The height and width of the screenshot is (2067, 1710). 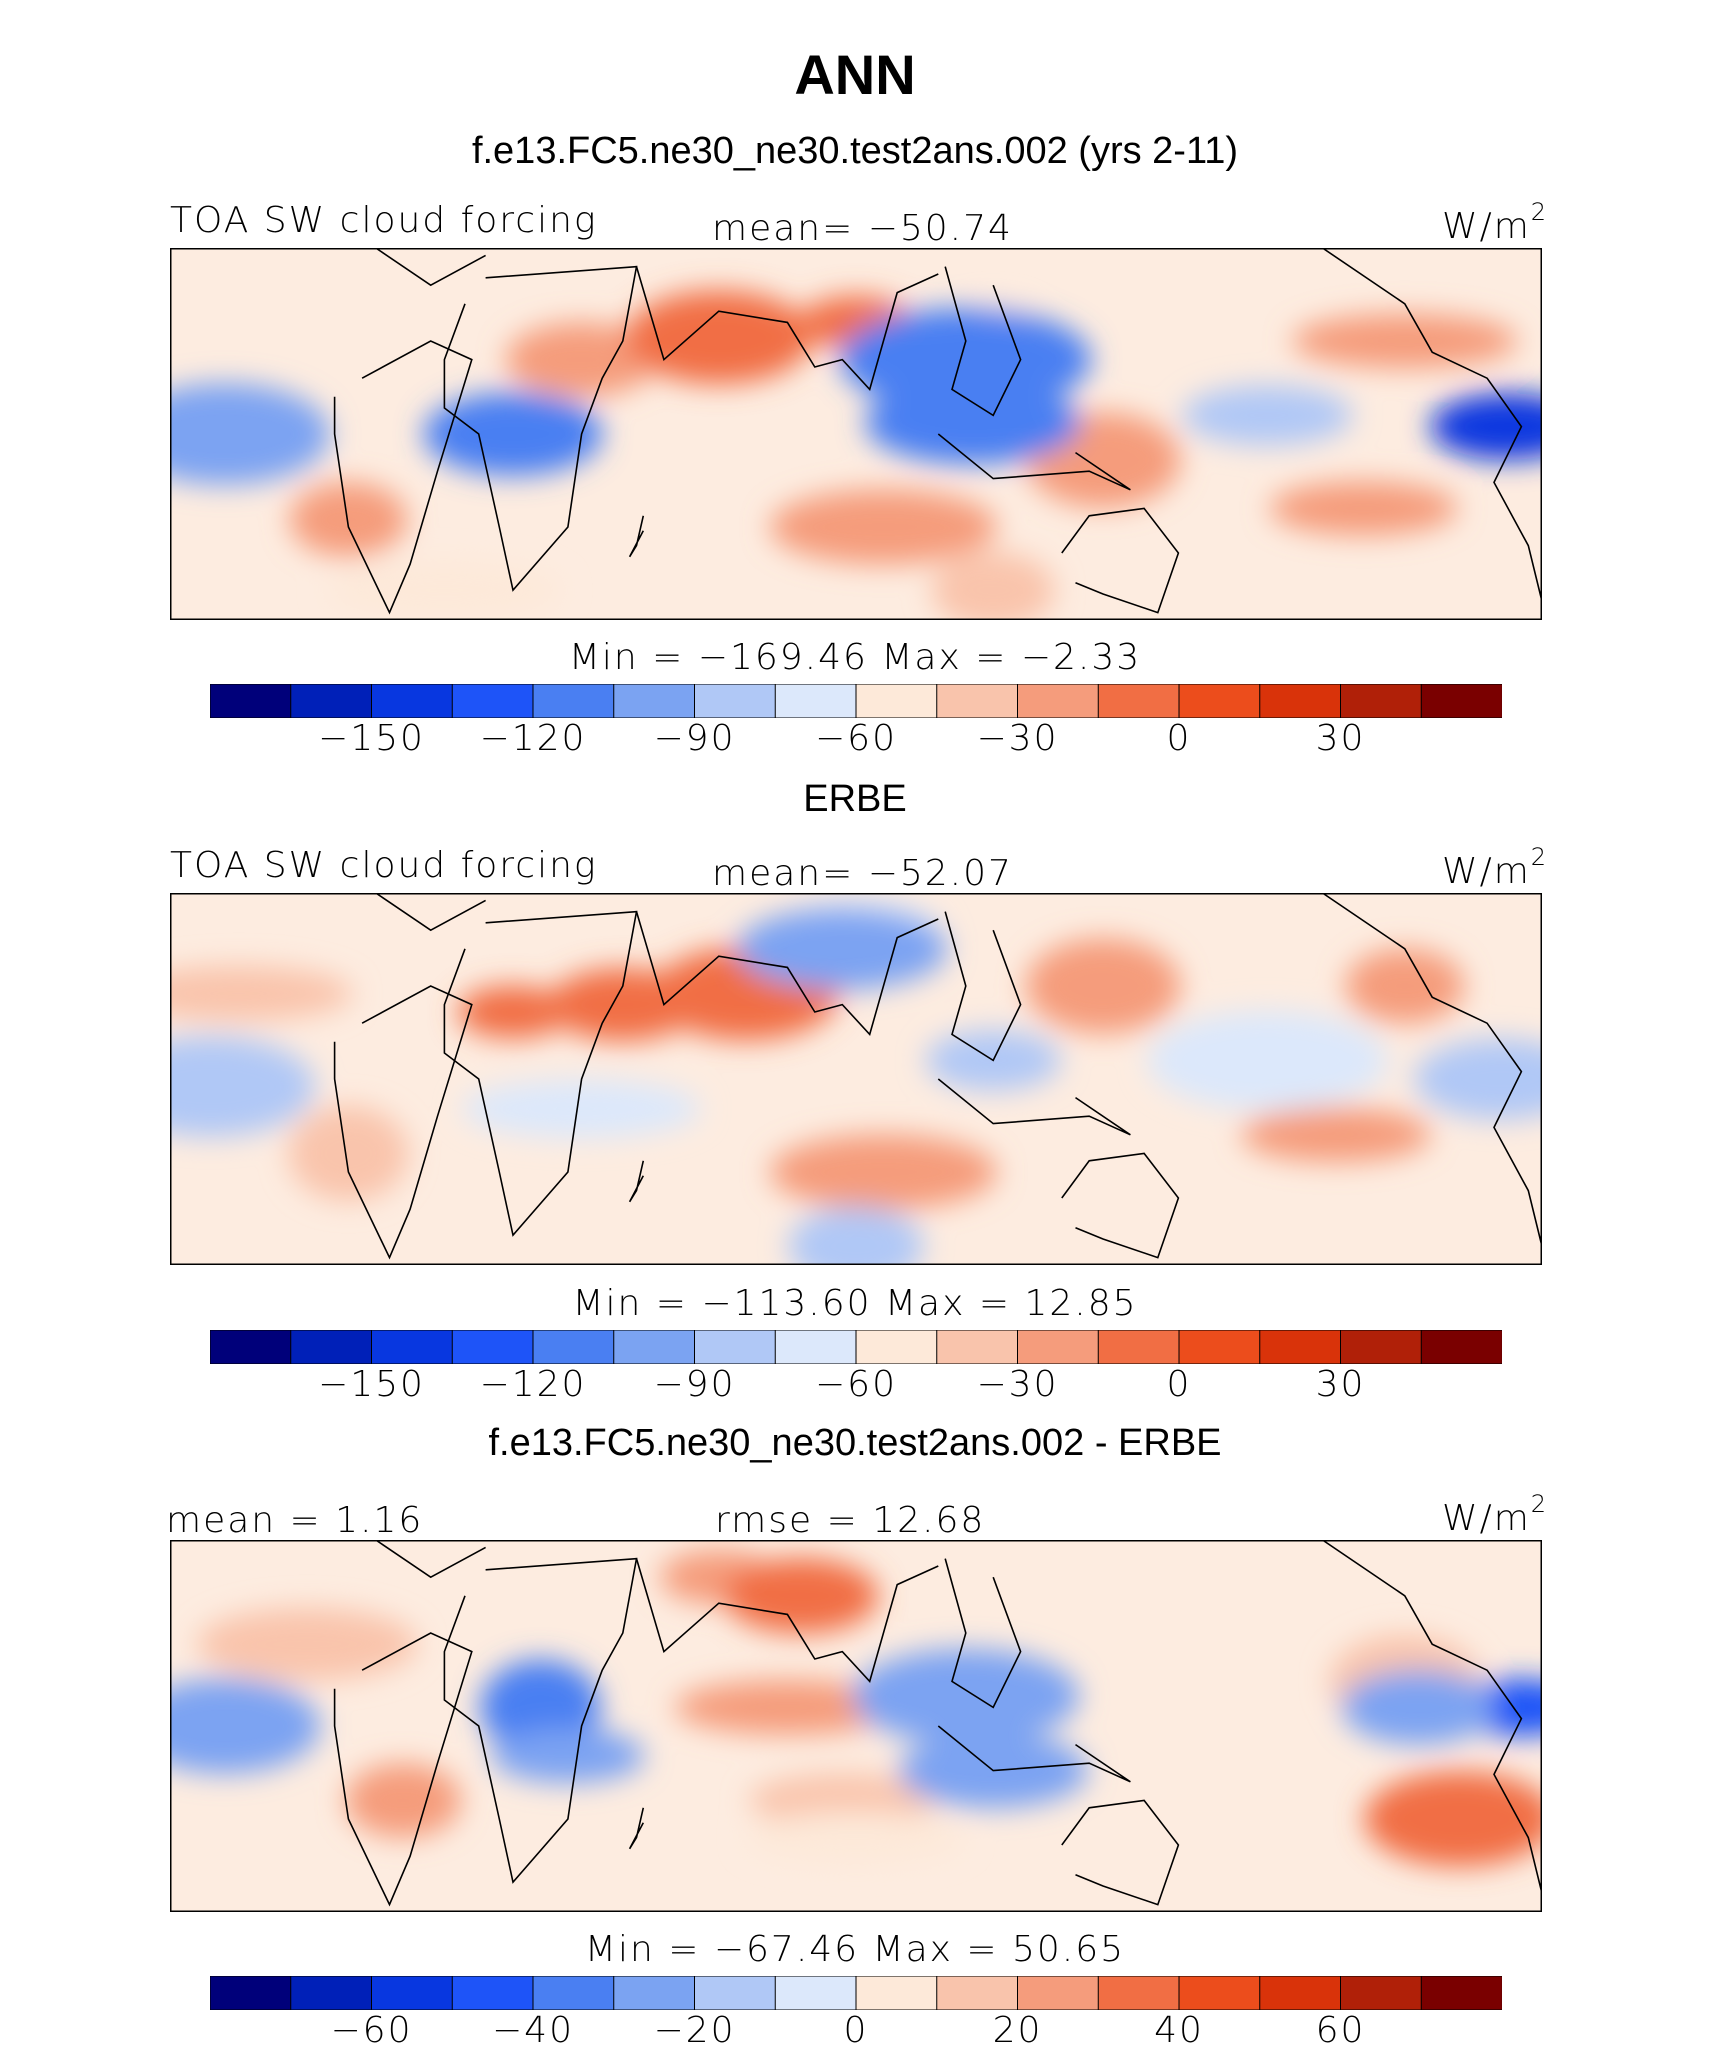 What do you see at coordinates (384, 220) in the screenshot?
I see `panel-1-variable-label: TOA SW cloud forcing` at bounding box center [384, 220].